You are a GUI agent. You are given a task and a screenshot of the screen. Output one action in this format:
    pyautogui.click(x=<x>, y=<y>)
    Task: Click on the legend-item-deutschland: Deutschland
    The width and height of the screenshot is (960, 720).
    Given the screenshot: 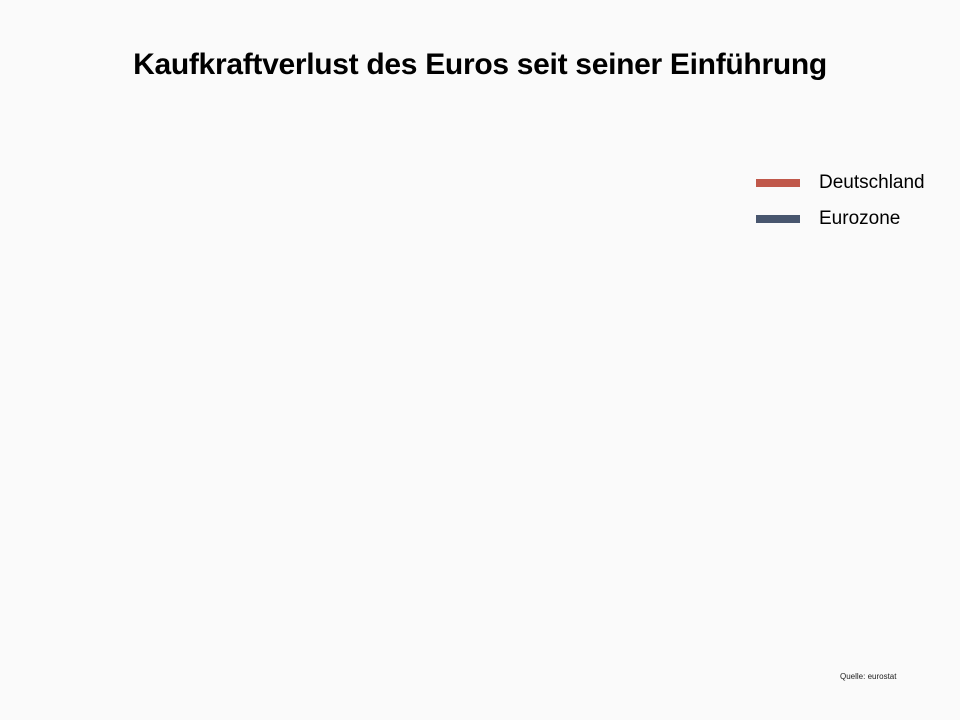 What is the action you would take?
    pyautogui.click(x=840, y=183)
    